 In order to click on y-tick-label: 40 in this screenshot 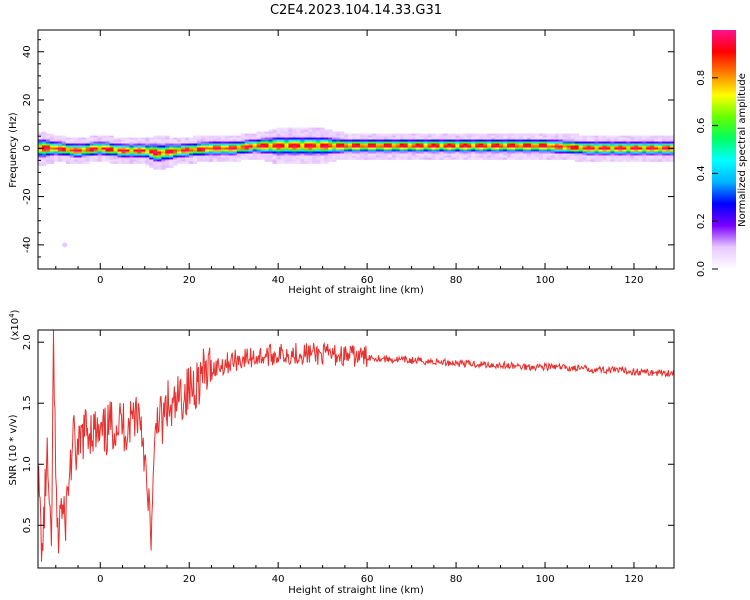, I will do `click(27, 51)`.